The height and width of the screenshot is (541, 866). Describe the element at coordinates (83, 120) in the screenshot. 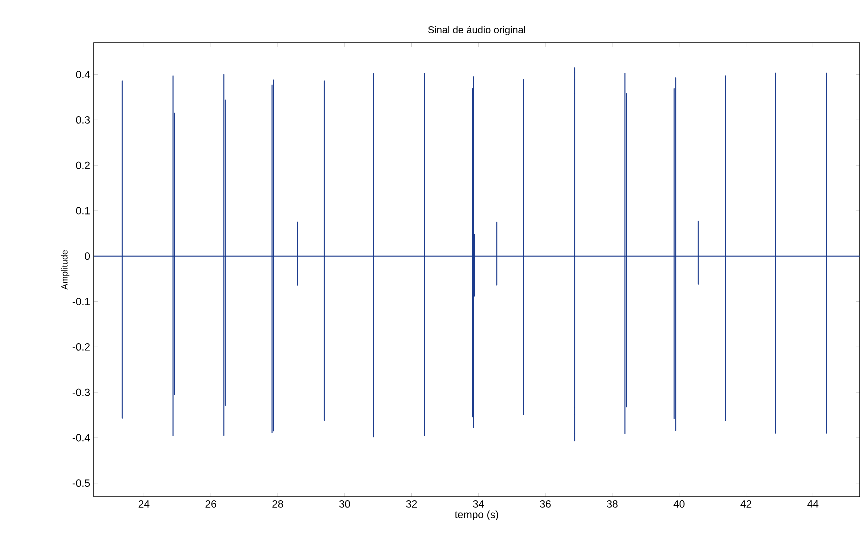

I see `y-tick-label: 0.3` at that location.